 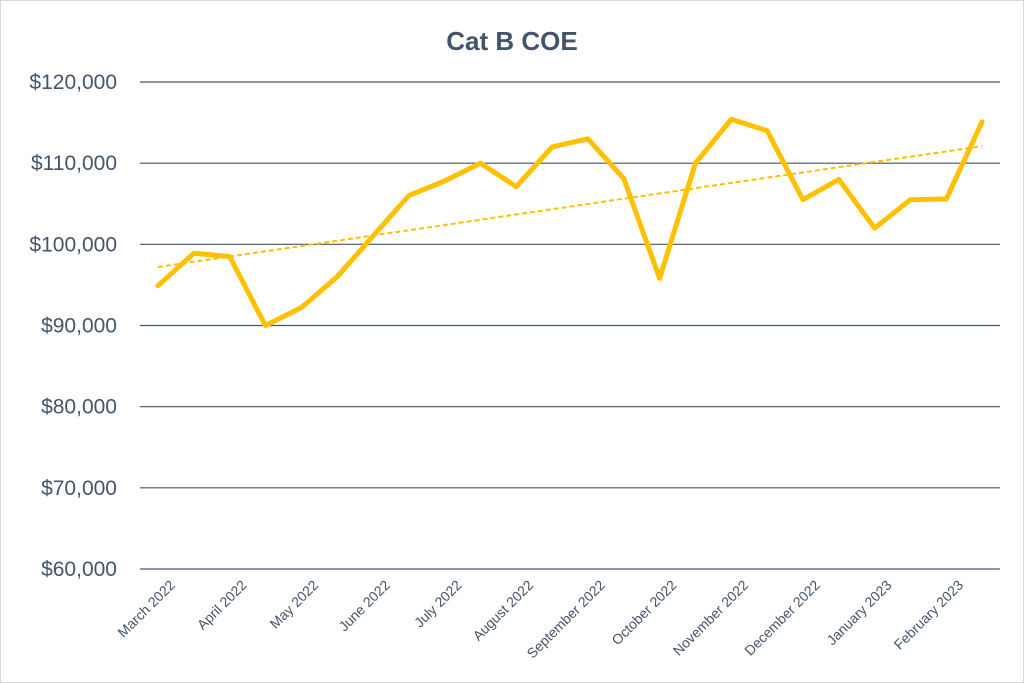 What do you see at coordinates (74, 163) in the screenshot?
I see `y-tick-label: $110,000` at bounding box center [74, 163].